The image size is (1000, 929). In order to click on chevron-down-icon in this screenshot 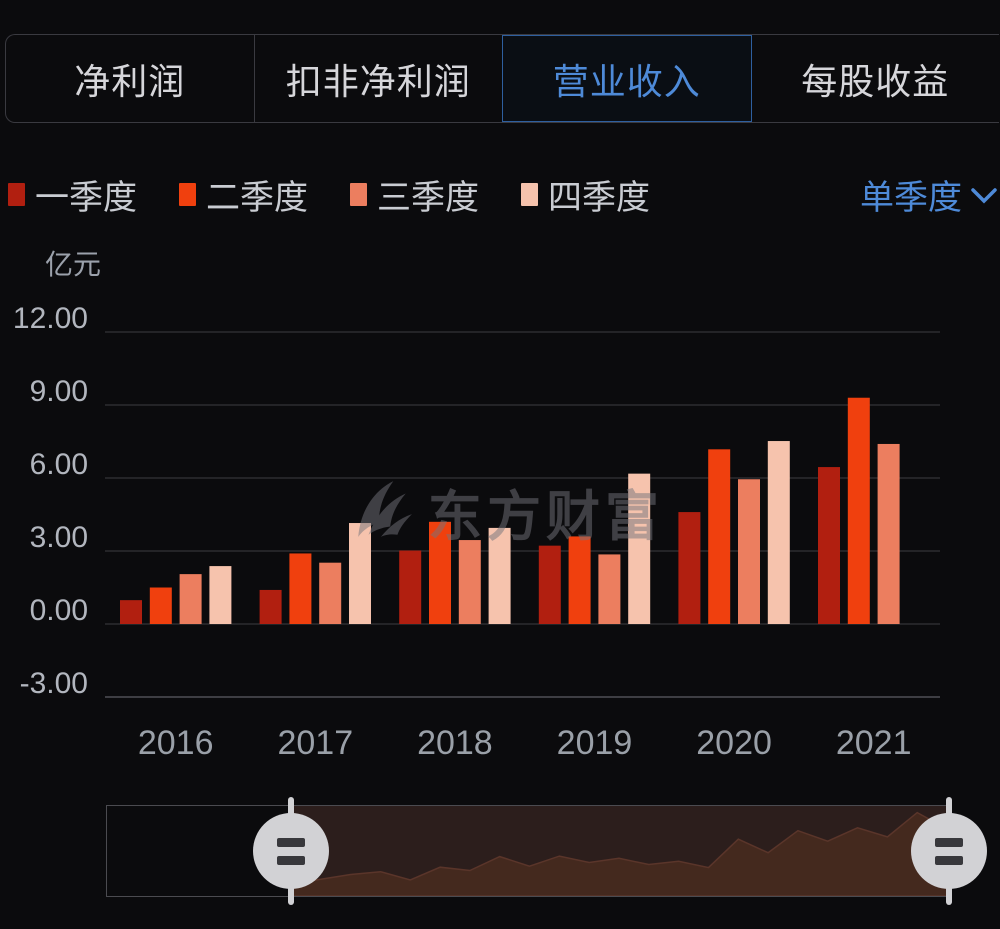, I will do `click(984, 194)`.